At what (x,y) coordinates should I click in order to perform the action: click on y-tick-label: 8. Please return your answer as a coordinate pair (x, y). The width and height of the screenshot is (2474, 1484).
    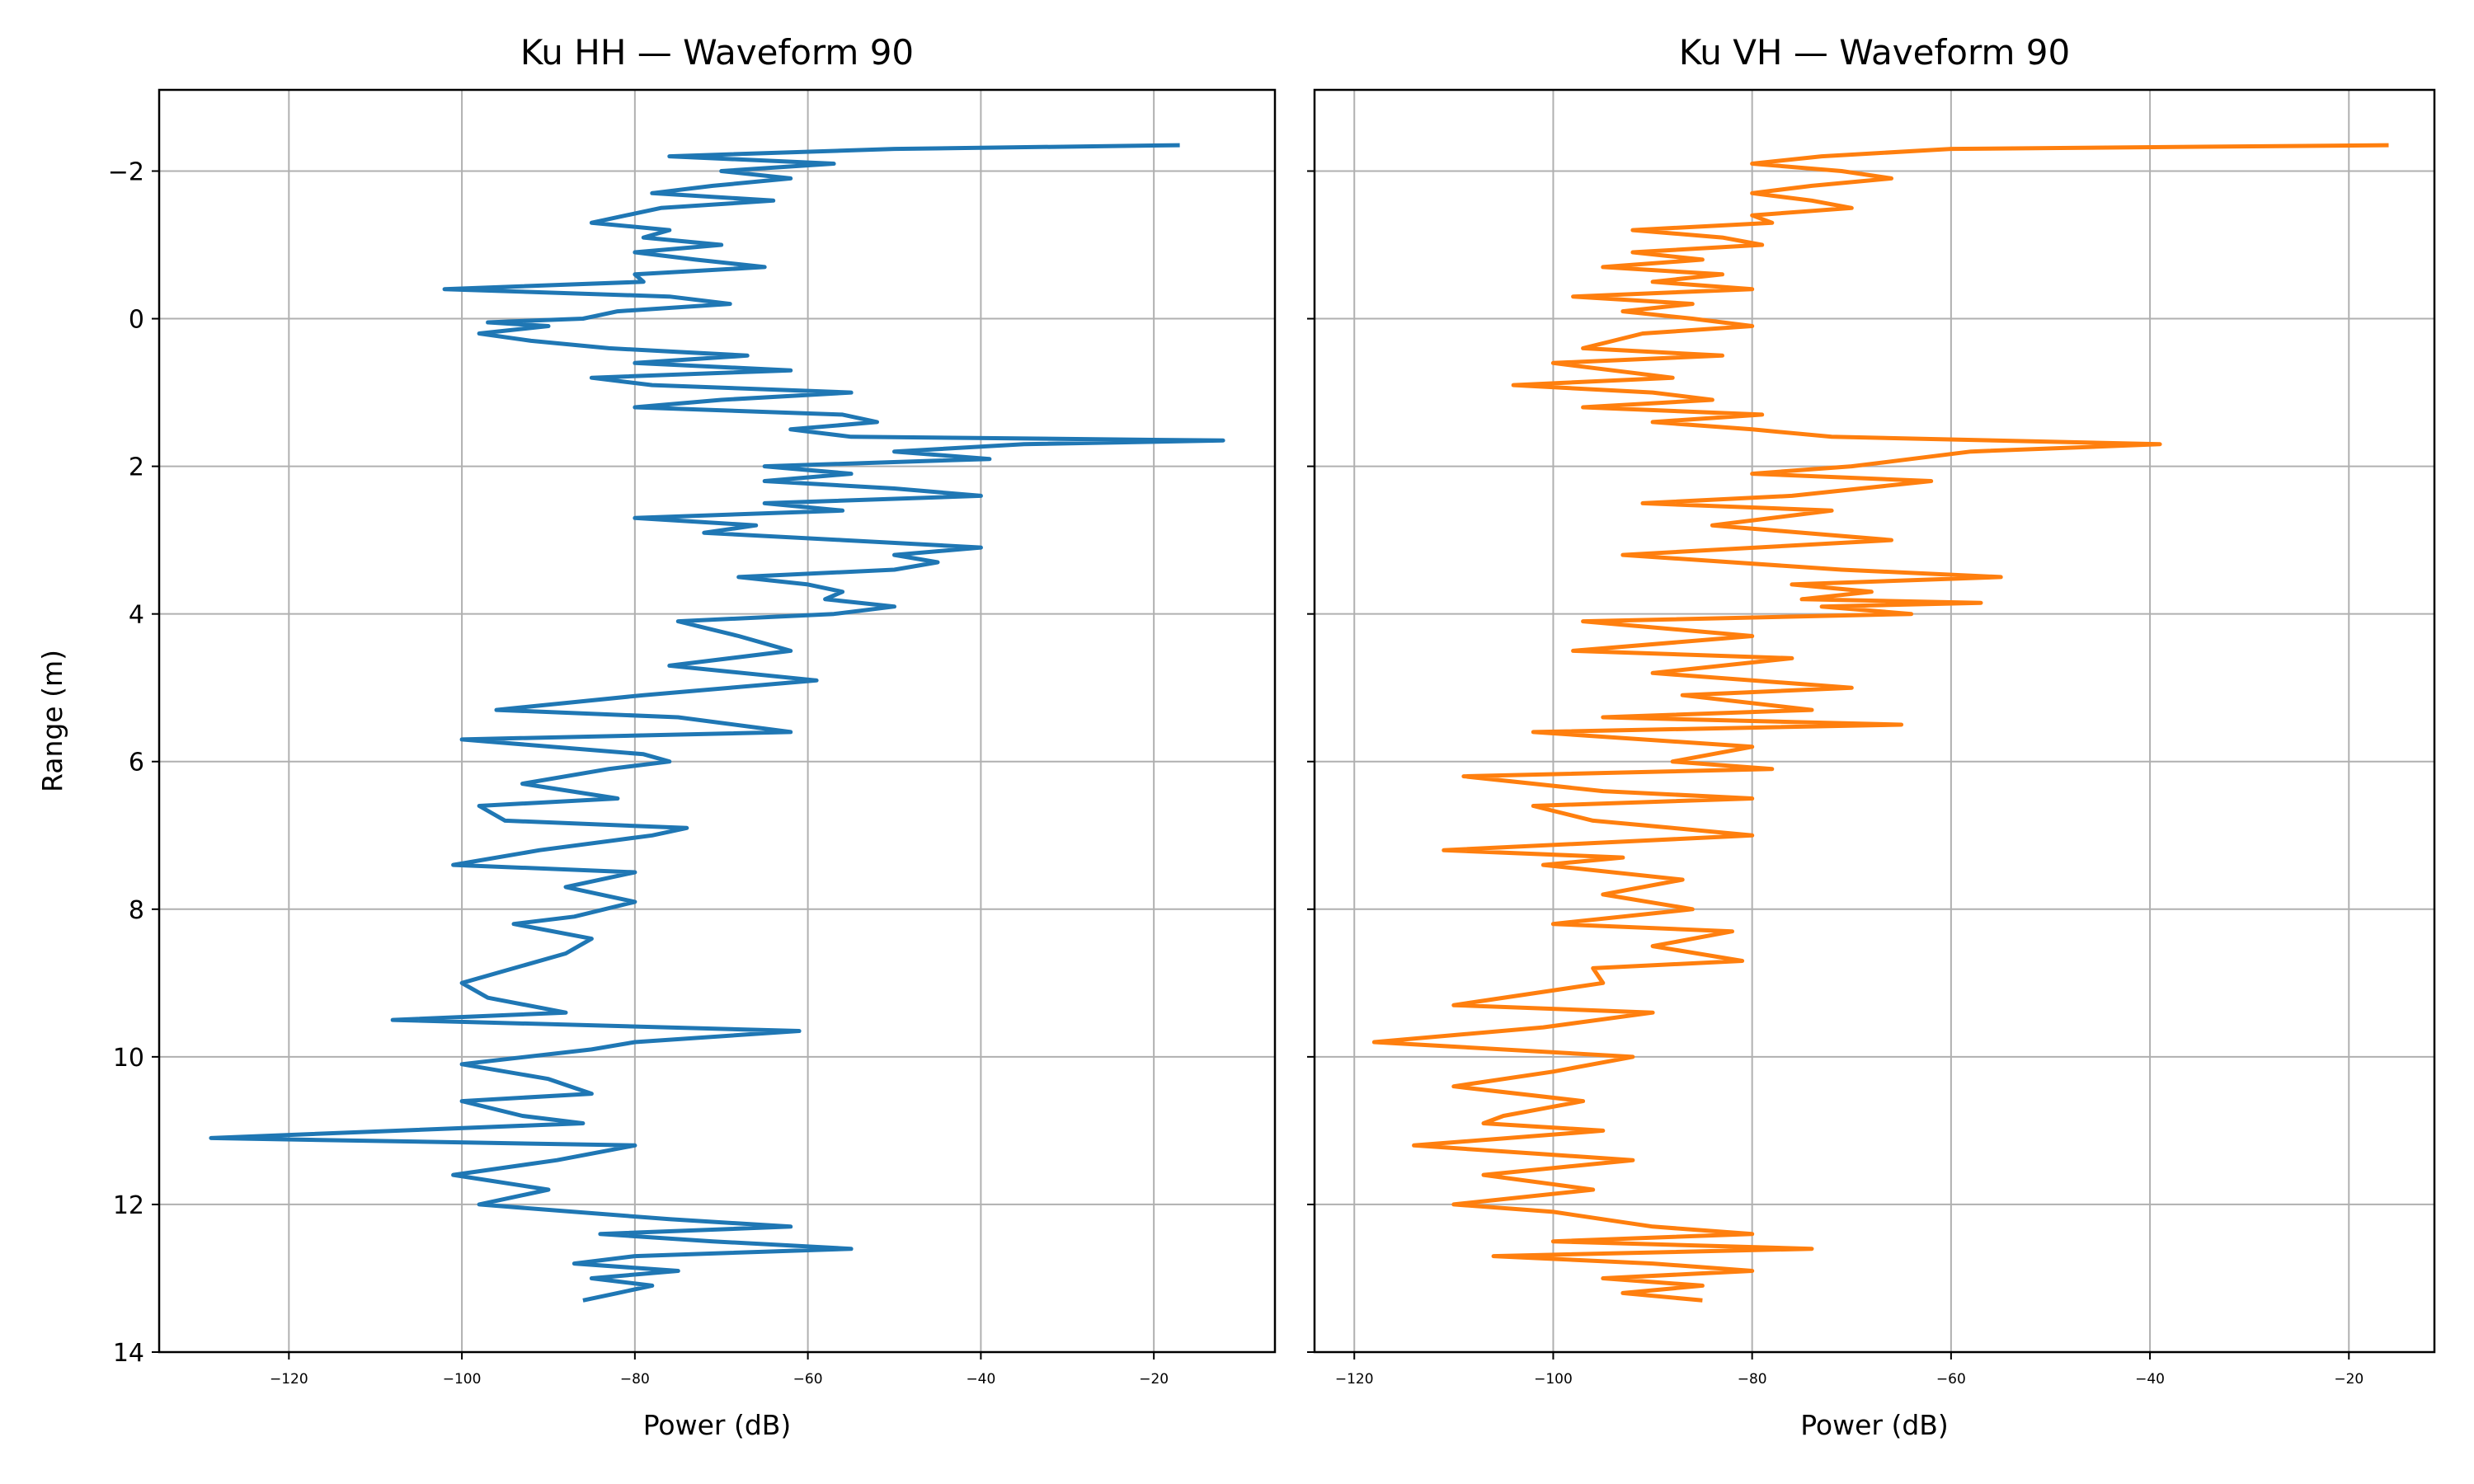
    Looking at the image, I should click on (136, 910).